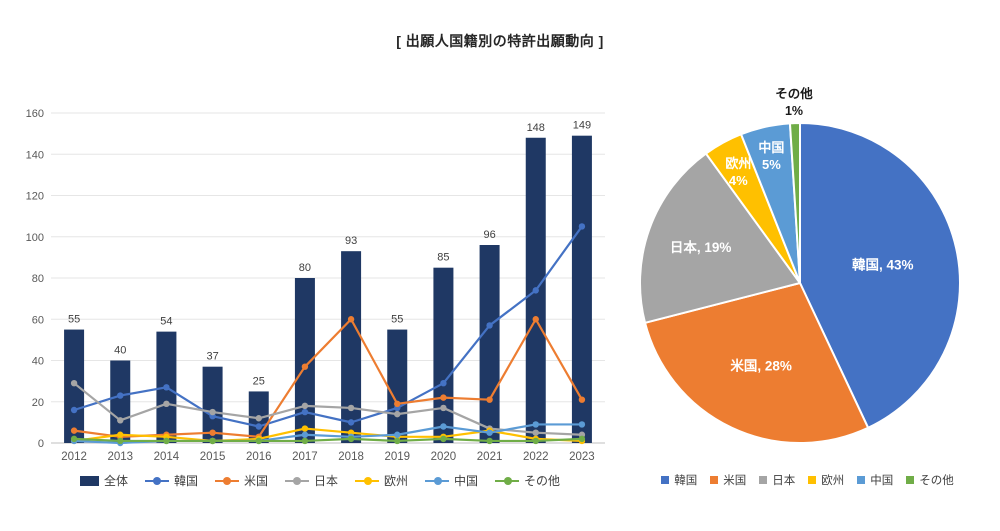 The width and height of the screenshot is (1000, 531). What do you see at coordinates (120, 457) in the screenshot?
I see `x-tick-label: 2013` at bounding box center [120, 457].